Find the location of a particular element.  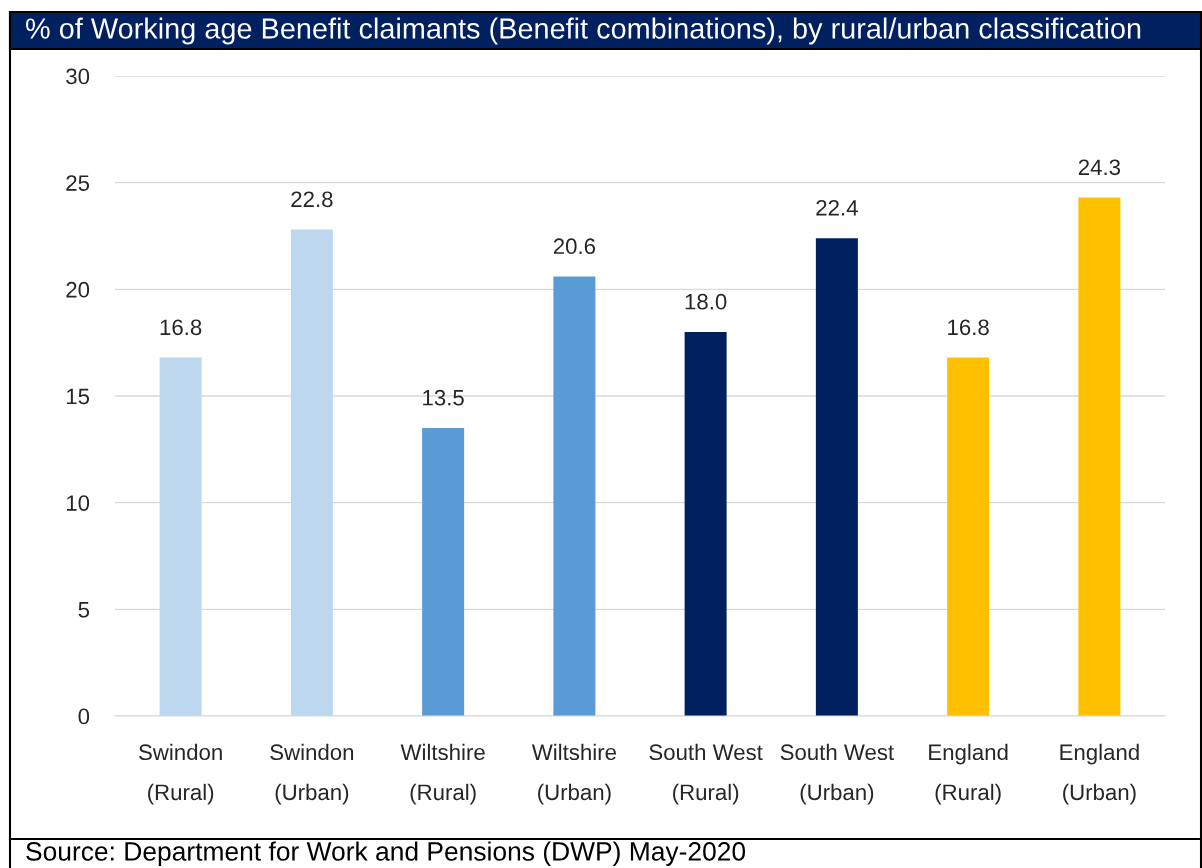

x-tick-label: Wiltshire (Urban) is located at coordinates (573, 774).